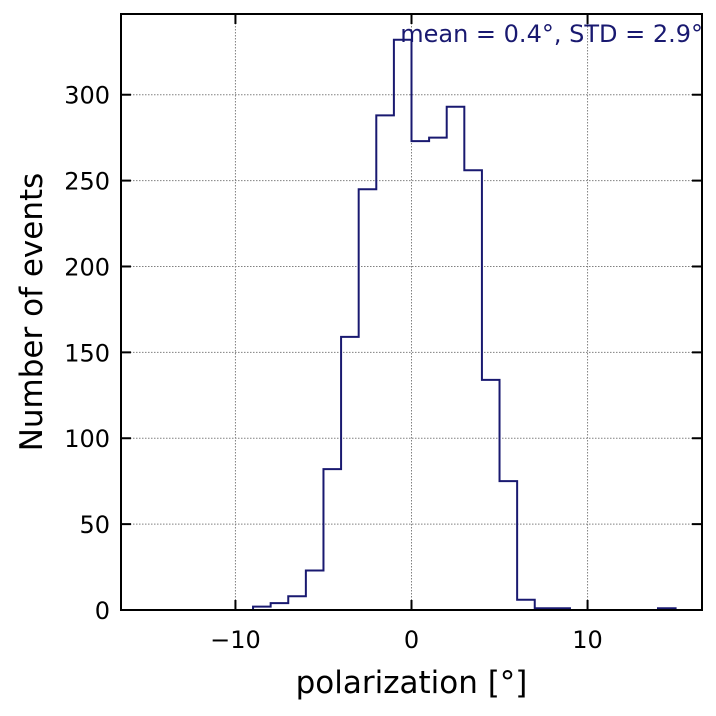  I want to click on y-tick-label: 150, so click(87, 353).